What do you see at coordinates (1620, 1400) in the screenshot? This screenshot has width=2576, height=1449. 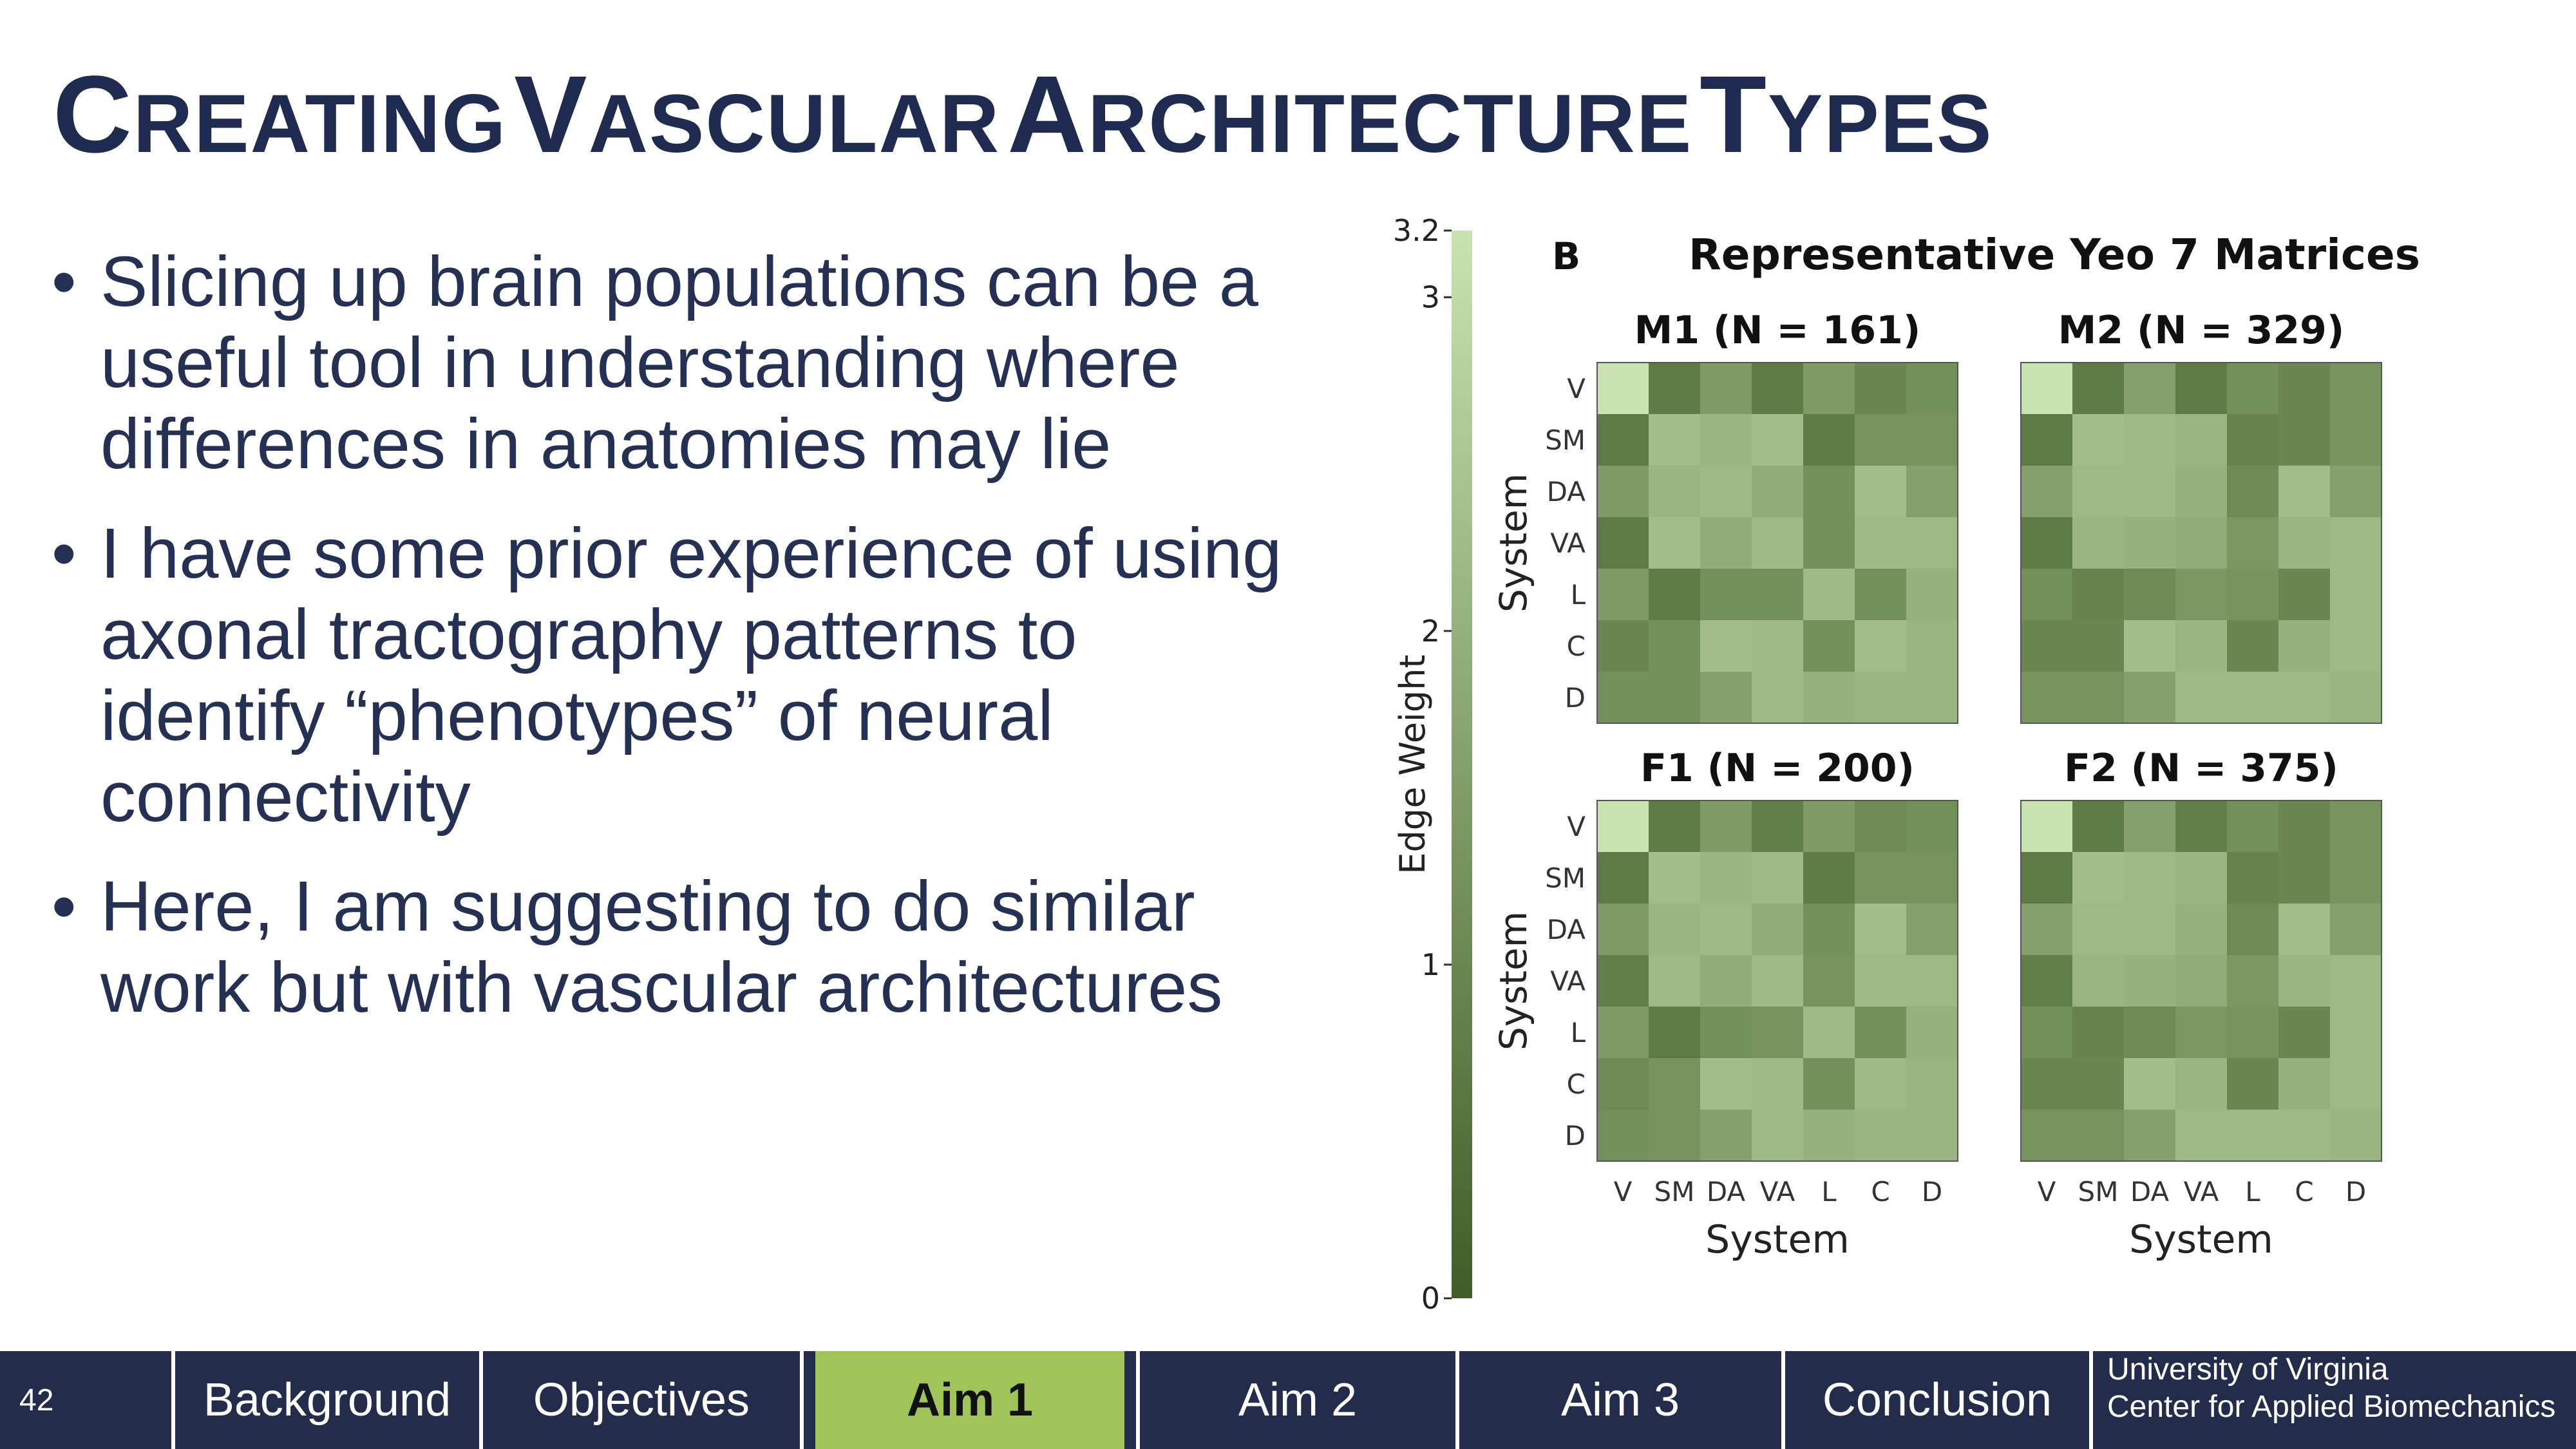 I see `tab-aim-3: Aim 3` at bounding box center [1620, 1400].